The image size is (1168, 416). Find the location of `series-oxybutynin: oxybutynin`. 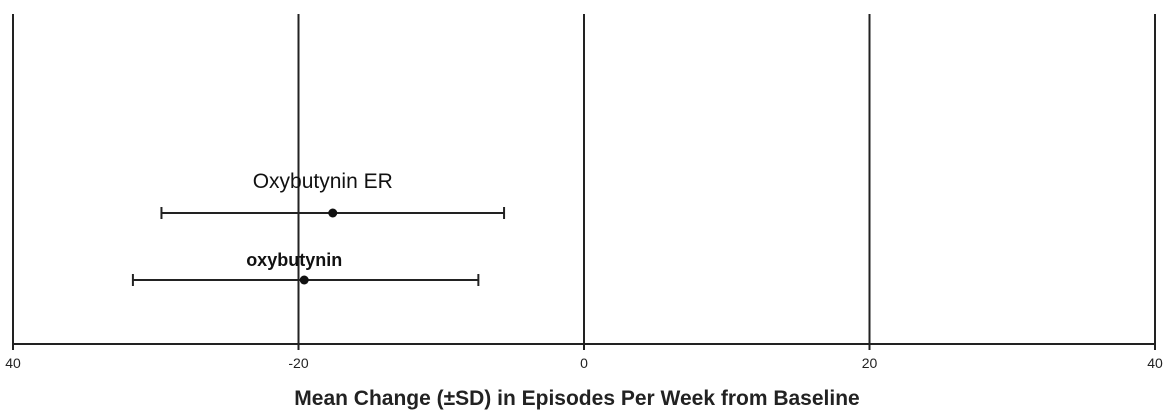

series-oxybutynin: oxybutynin is located at coordinates (305, 268).